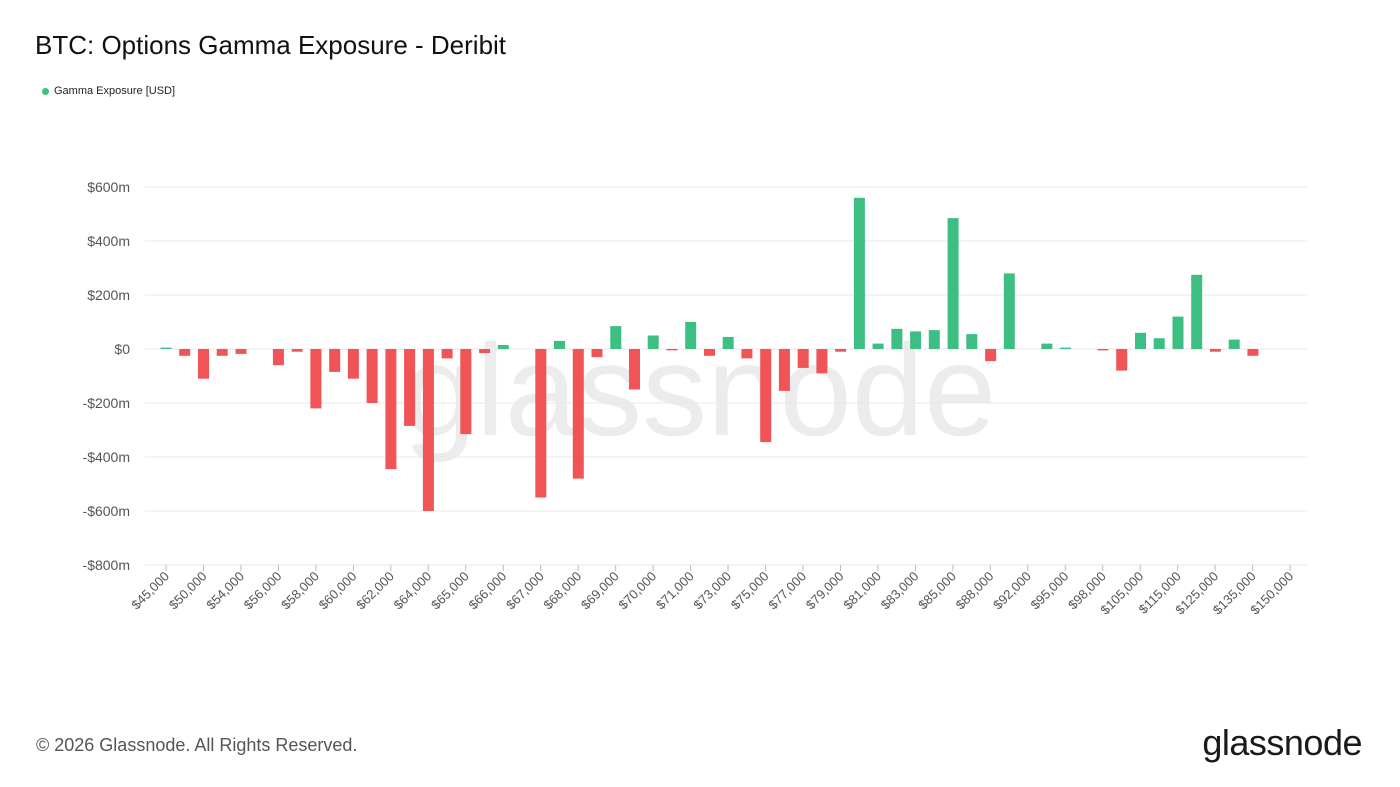 The image size is (1400, 787). I want to click on y-tick-label: $400m, so click(108, 241).